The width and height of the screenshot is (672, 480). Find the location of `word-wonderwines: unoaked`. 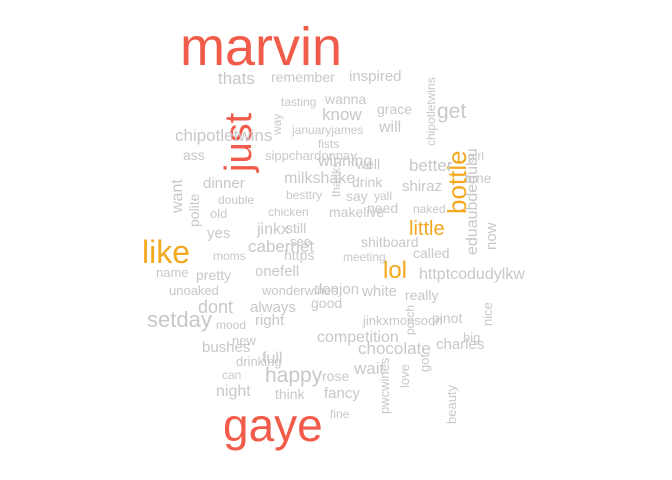

word-wonderwines: unoaked is located at coordinates (194, 290).